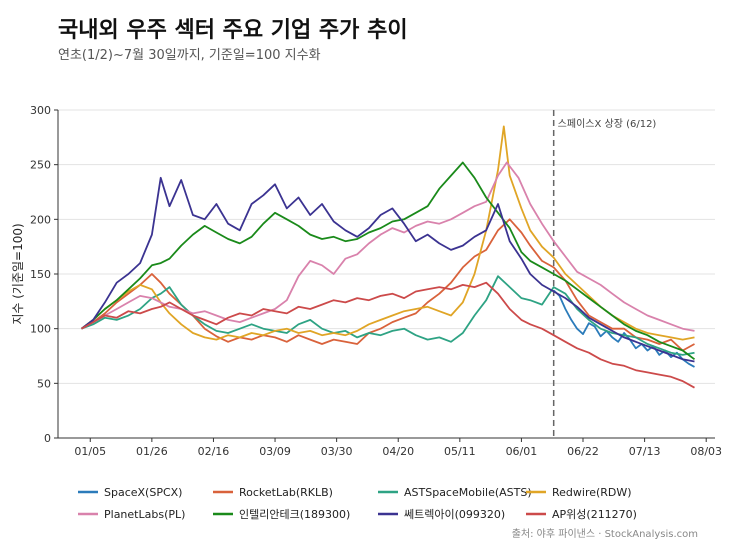  Describe the element at coordinates (40, 110) in the screenshot. I see `y-tick-label: 300` at that location.